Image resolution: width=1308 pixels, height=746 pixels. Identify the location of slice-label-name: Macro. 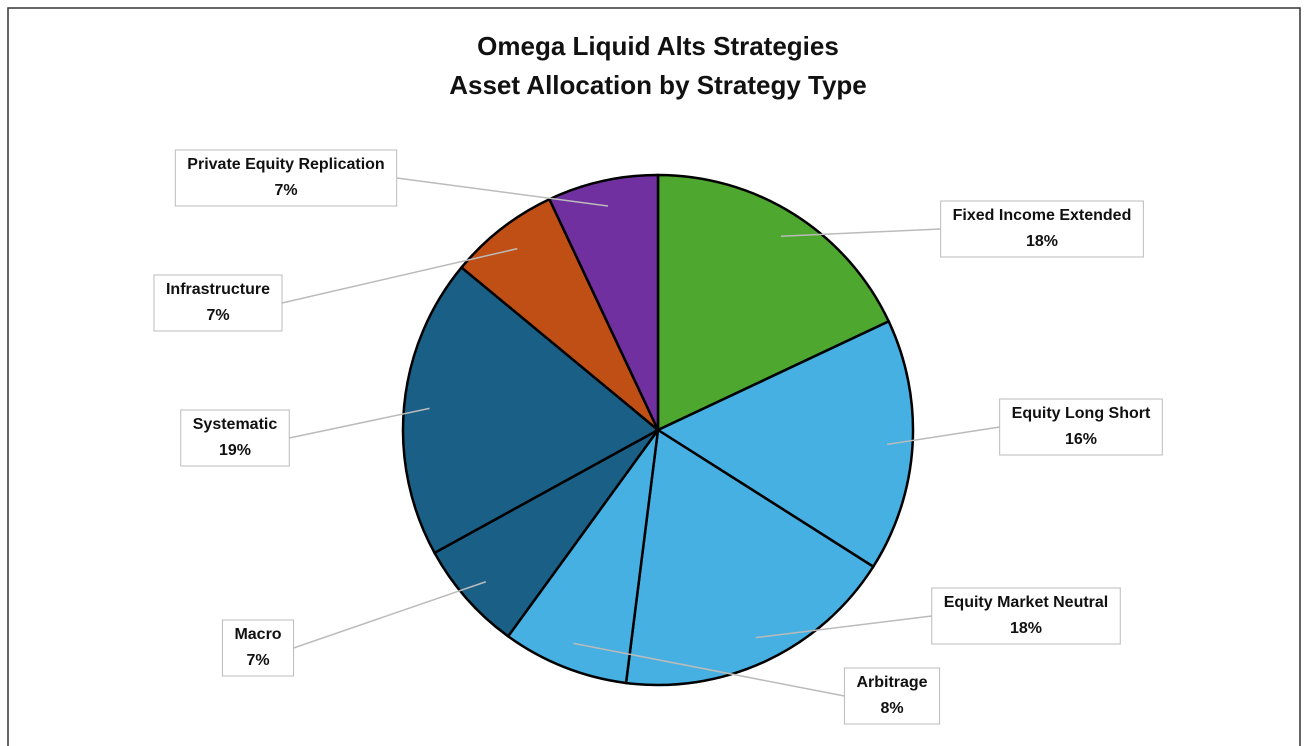
(257, 634).